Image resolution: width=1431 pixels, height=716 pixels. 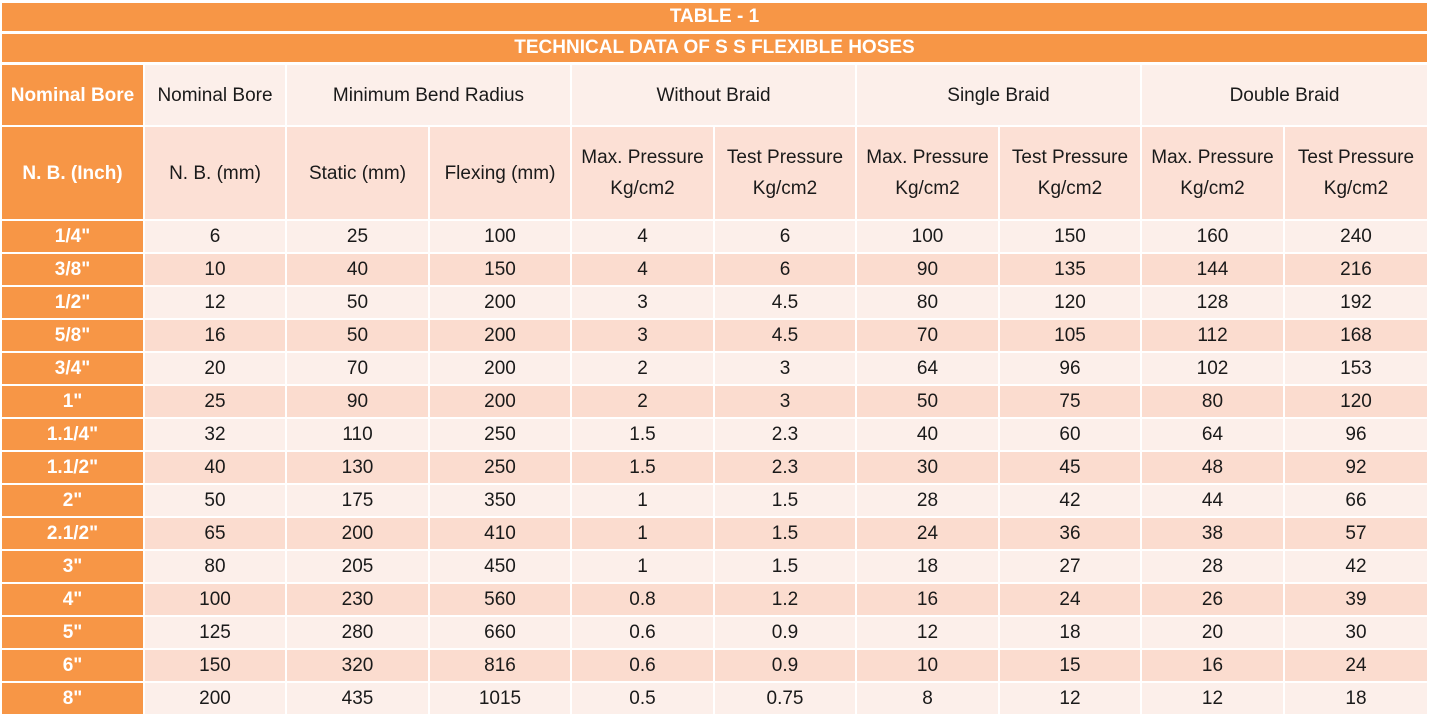 I want to click on cell-static-mm: 230, so click(x=358, y=600).